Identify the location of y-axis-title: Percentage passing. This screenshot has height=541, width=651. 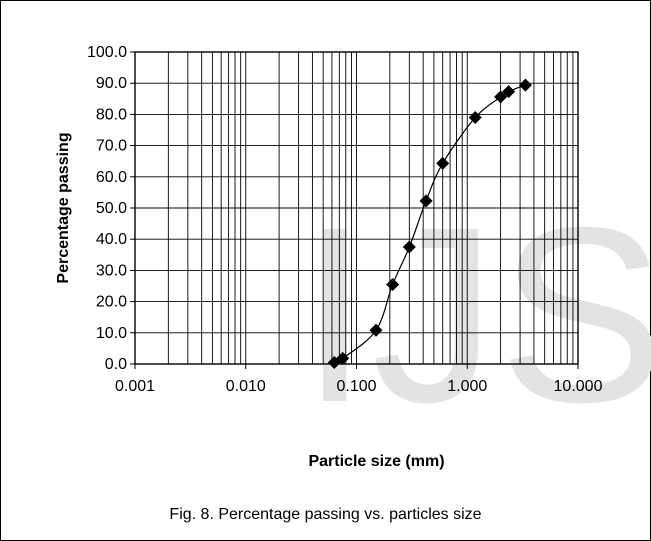
(63, 207).